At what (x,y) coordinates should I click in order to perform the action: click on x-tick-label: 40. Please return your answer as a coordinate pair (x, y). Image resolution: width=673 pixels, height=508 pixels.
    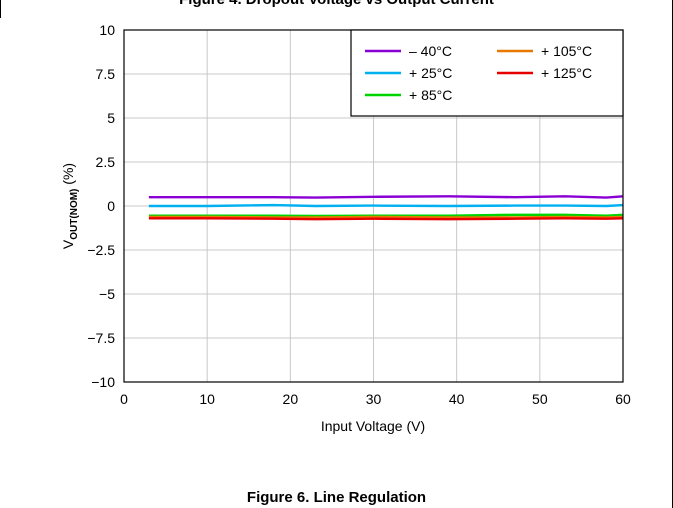
    Looking at the image, I should click on (457, 399).